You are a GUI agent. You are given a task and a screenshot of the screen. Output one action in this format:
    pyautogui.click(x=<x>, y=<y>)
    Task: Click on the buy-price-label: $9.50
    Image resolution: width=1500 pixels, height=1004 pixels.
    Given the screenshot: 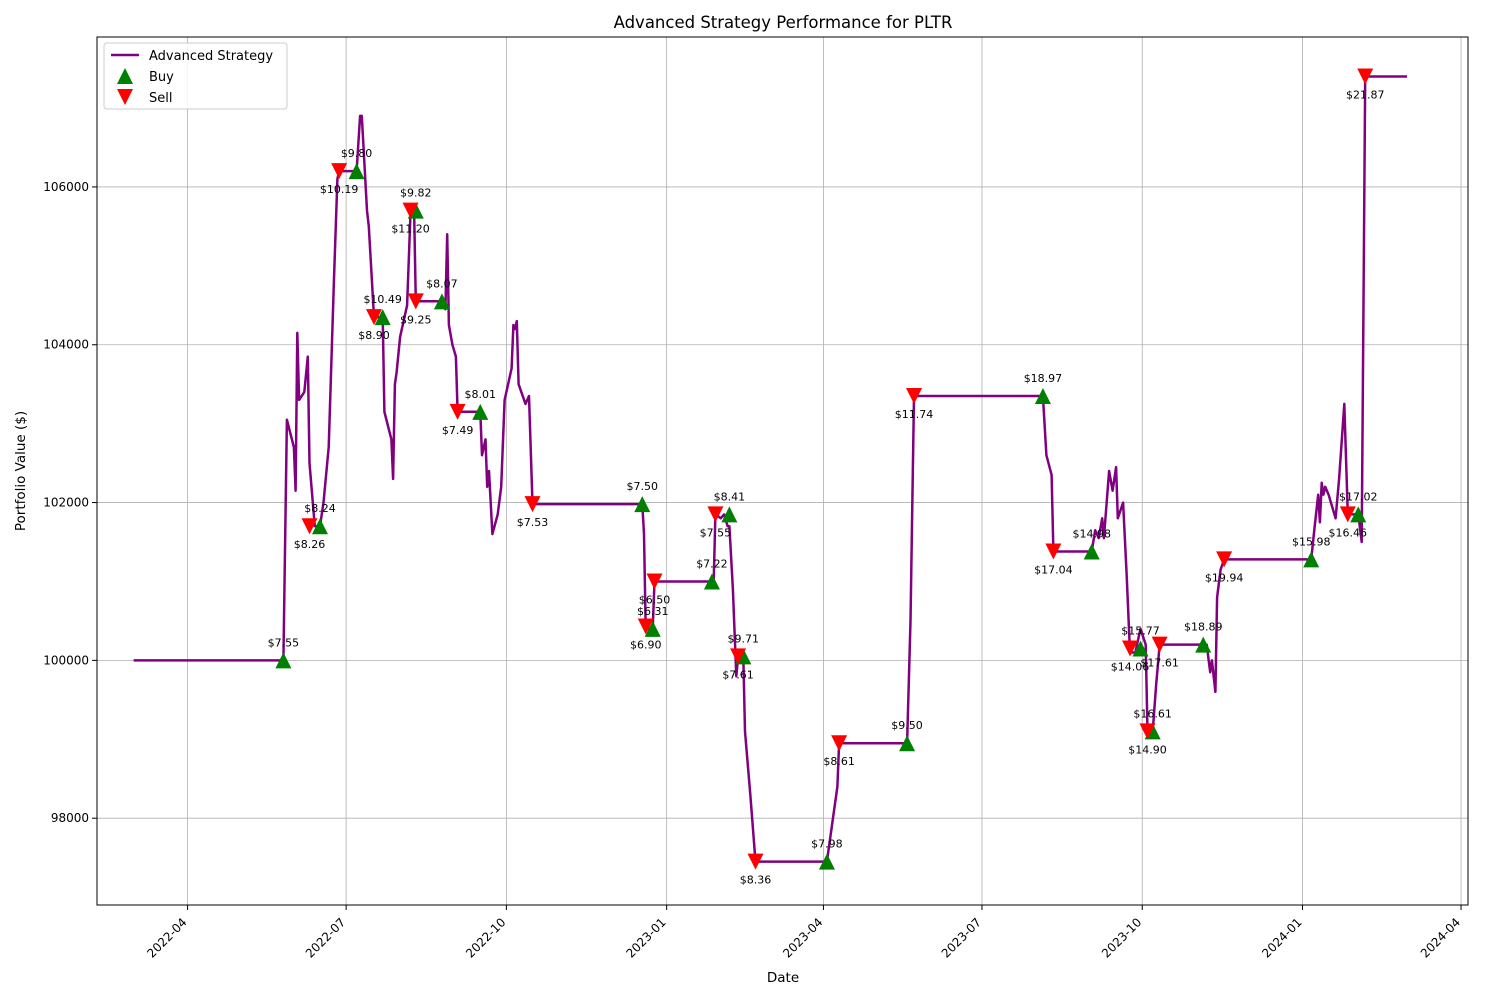 What is the action you would take?
    pyautogui.click(x=907, y=725)
    